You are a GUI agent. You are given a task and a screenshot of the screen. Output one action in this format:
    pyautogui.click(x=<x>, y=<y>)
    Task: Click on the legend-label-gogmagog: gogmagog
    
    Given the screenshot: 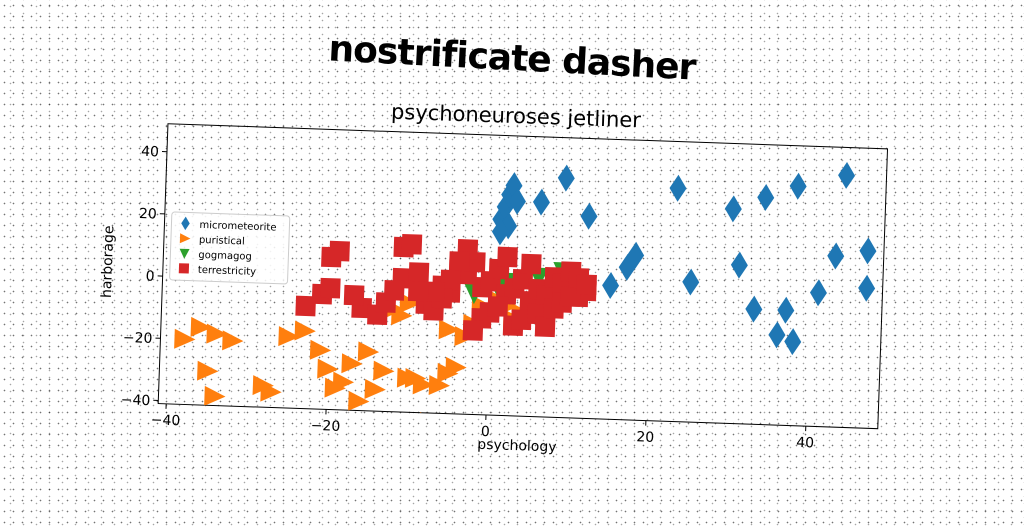 What is the action you would take?
    pyautogui.click(x=225, y=256)
    